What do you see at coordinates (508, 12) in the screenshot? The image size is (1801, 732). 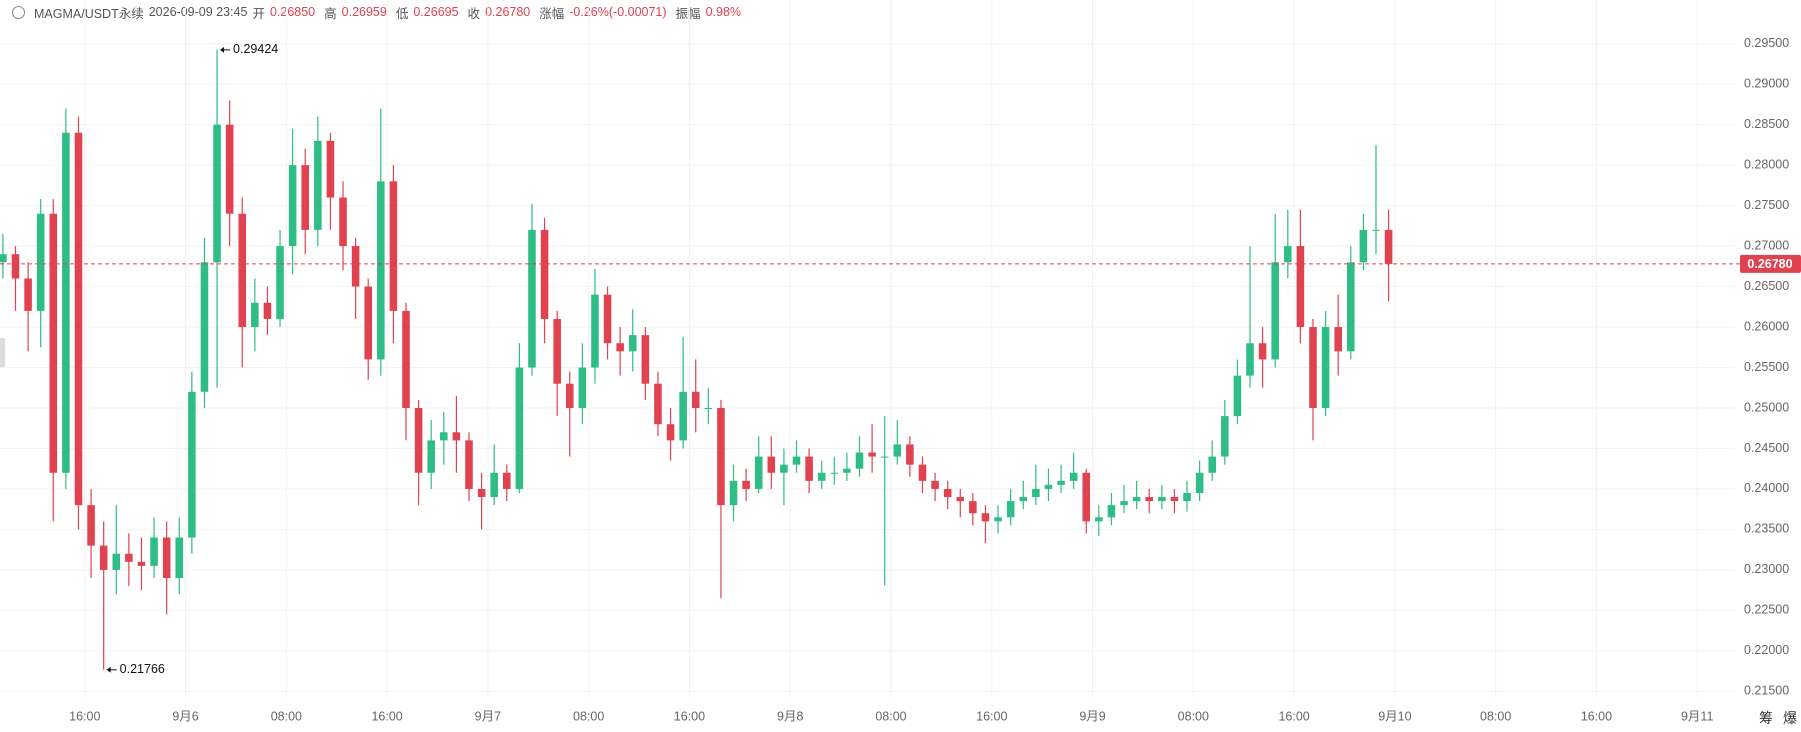 I see `value: 0.26780` at bounding box center [508, 12].